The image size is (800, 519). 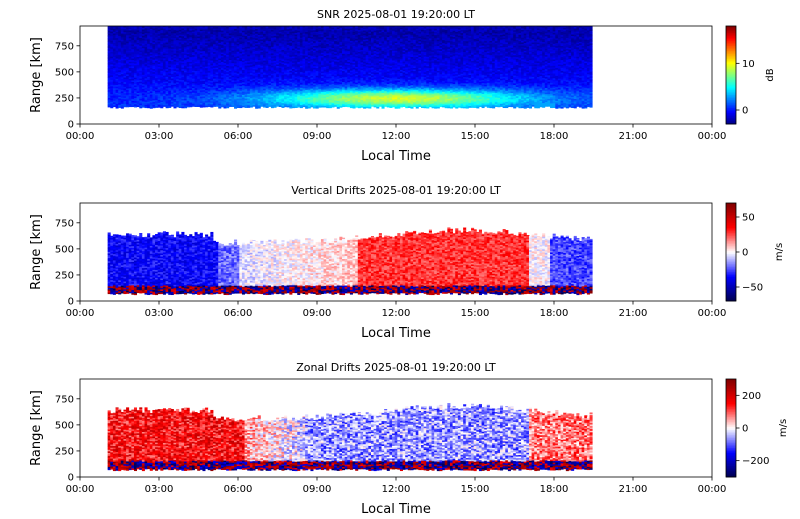 What do you see at coordinates (350, 67) in the screenshot?
I see `snr-heatmap` at bounding box center [350, 67].